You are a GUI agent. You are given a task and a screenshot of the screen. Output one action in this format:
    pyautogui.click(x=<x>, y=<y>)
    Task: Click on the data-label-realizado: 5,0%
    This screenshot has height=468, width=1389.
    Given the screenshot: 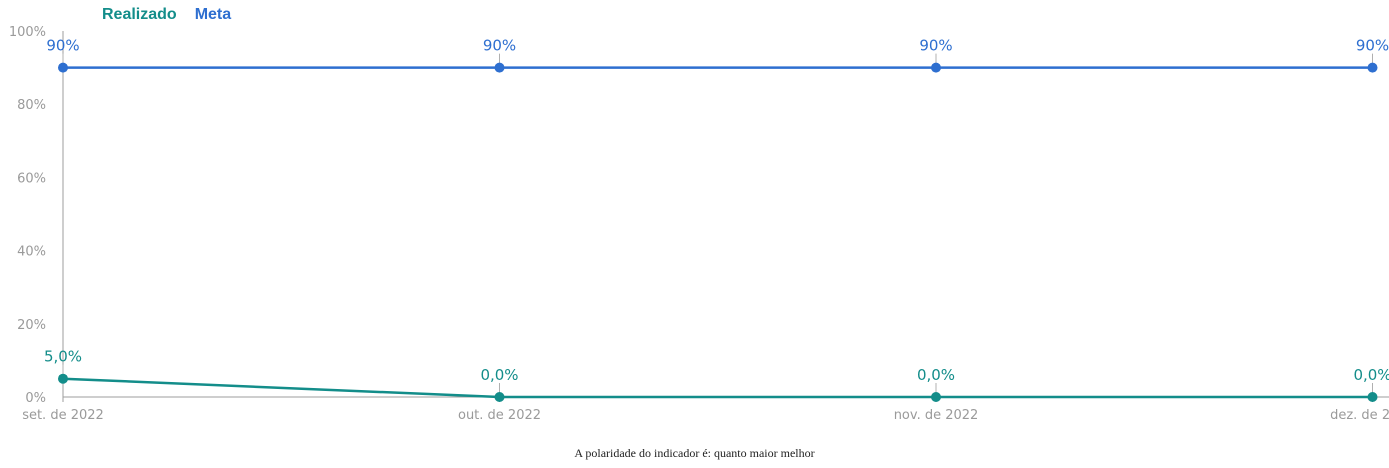 What is the action you would take?
    pyautogui.click(x=63, y=357)
    